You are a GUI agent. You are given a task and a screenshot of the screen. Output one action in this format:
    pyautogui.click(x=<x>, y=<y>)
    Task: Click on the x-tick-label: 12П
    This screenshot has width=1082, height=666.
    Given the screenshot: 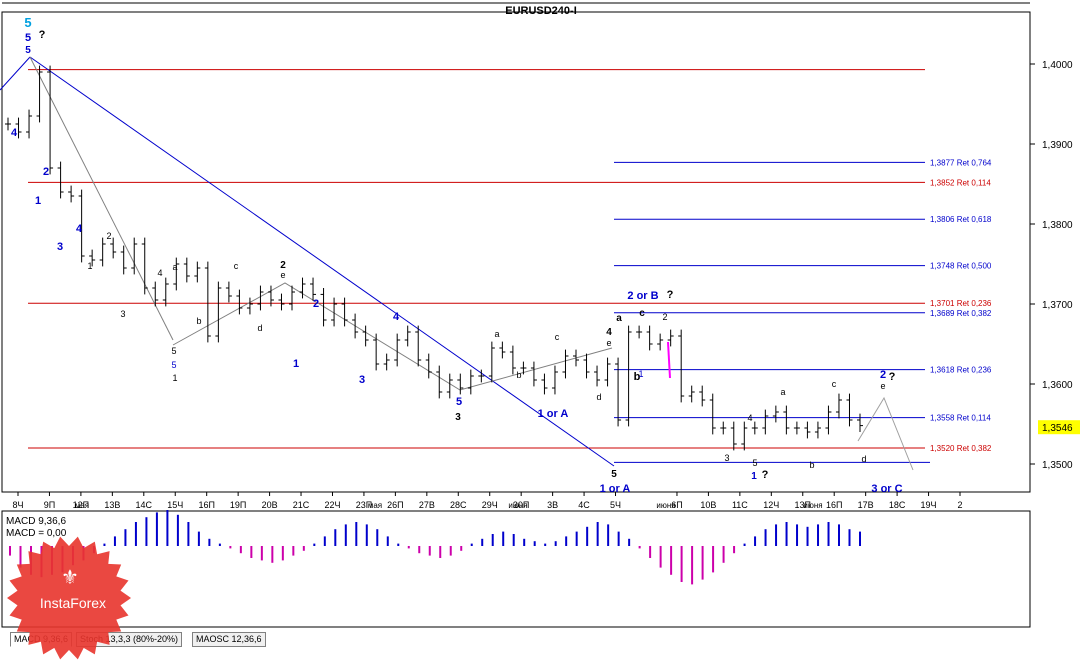 What is the action you would take?
    pyautogui.click(x=81, y=505)
    